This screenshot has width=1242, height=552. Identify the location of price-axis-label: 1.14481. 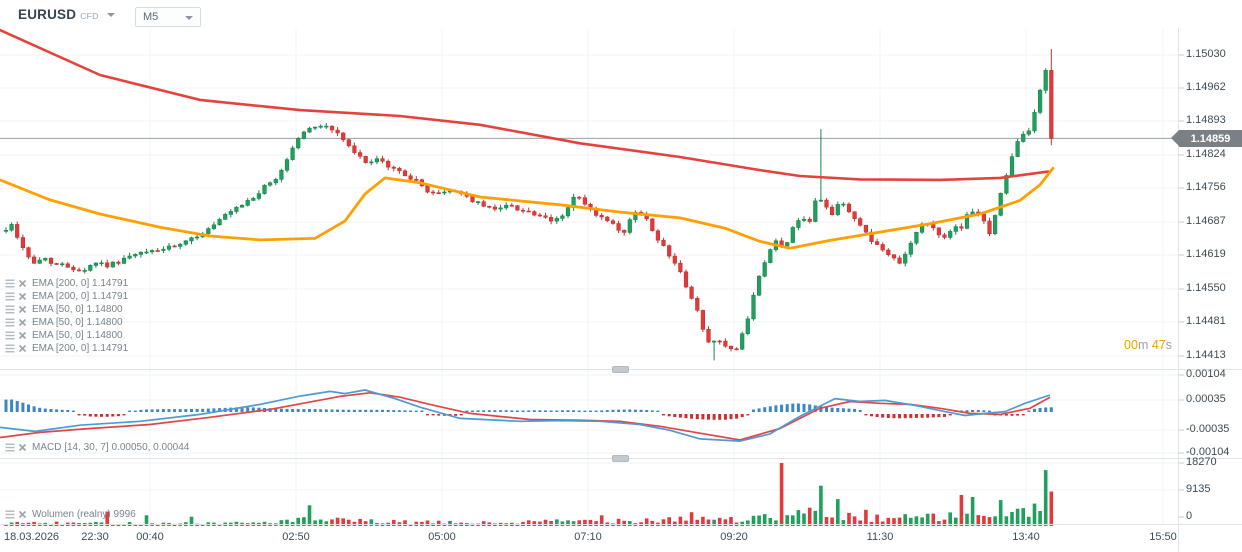
(1206, 321).